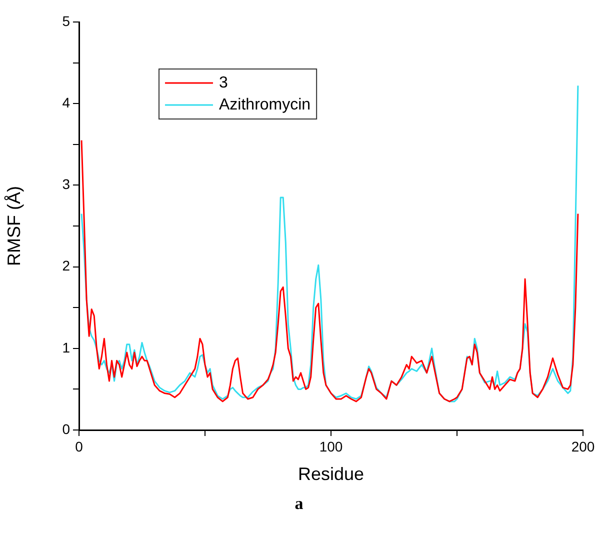 The height and width of the screenshot is (534, 598). I want to click on x-axis-title: Residue, so click(331, 474).